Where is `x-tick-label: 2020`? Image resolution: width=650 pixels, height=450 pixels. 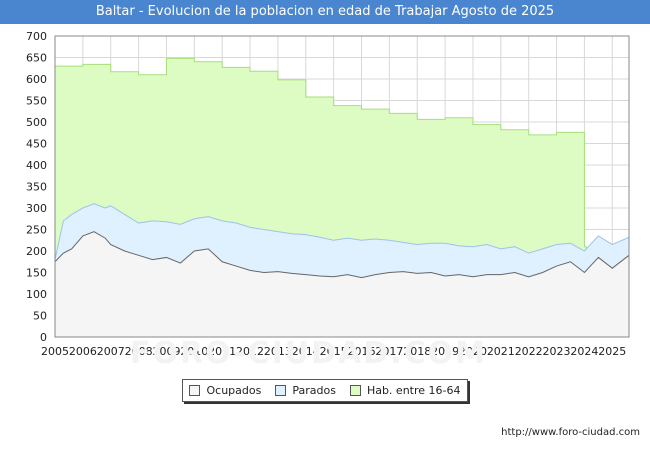
x-tick-label: 2020 is located at coordinates (473, 351).